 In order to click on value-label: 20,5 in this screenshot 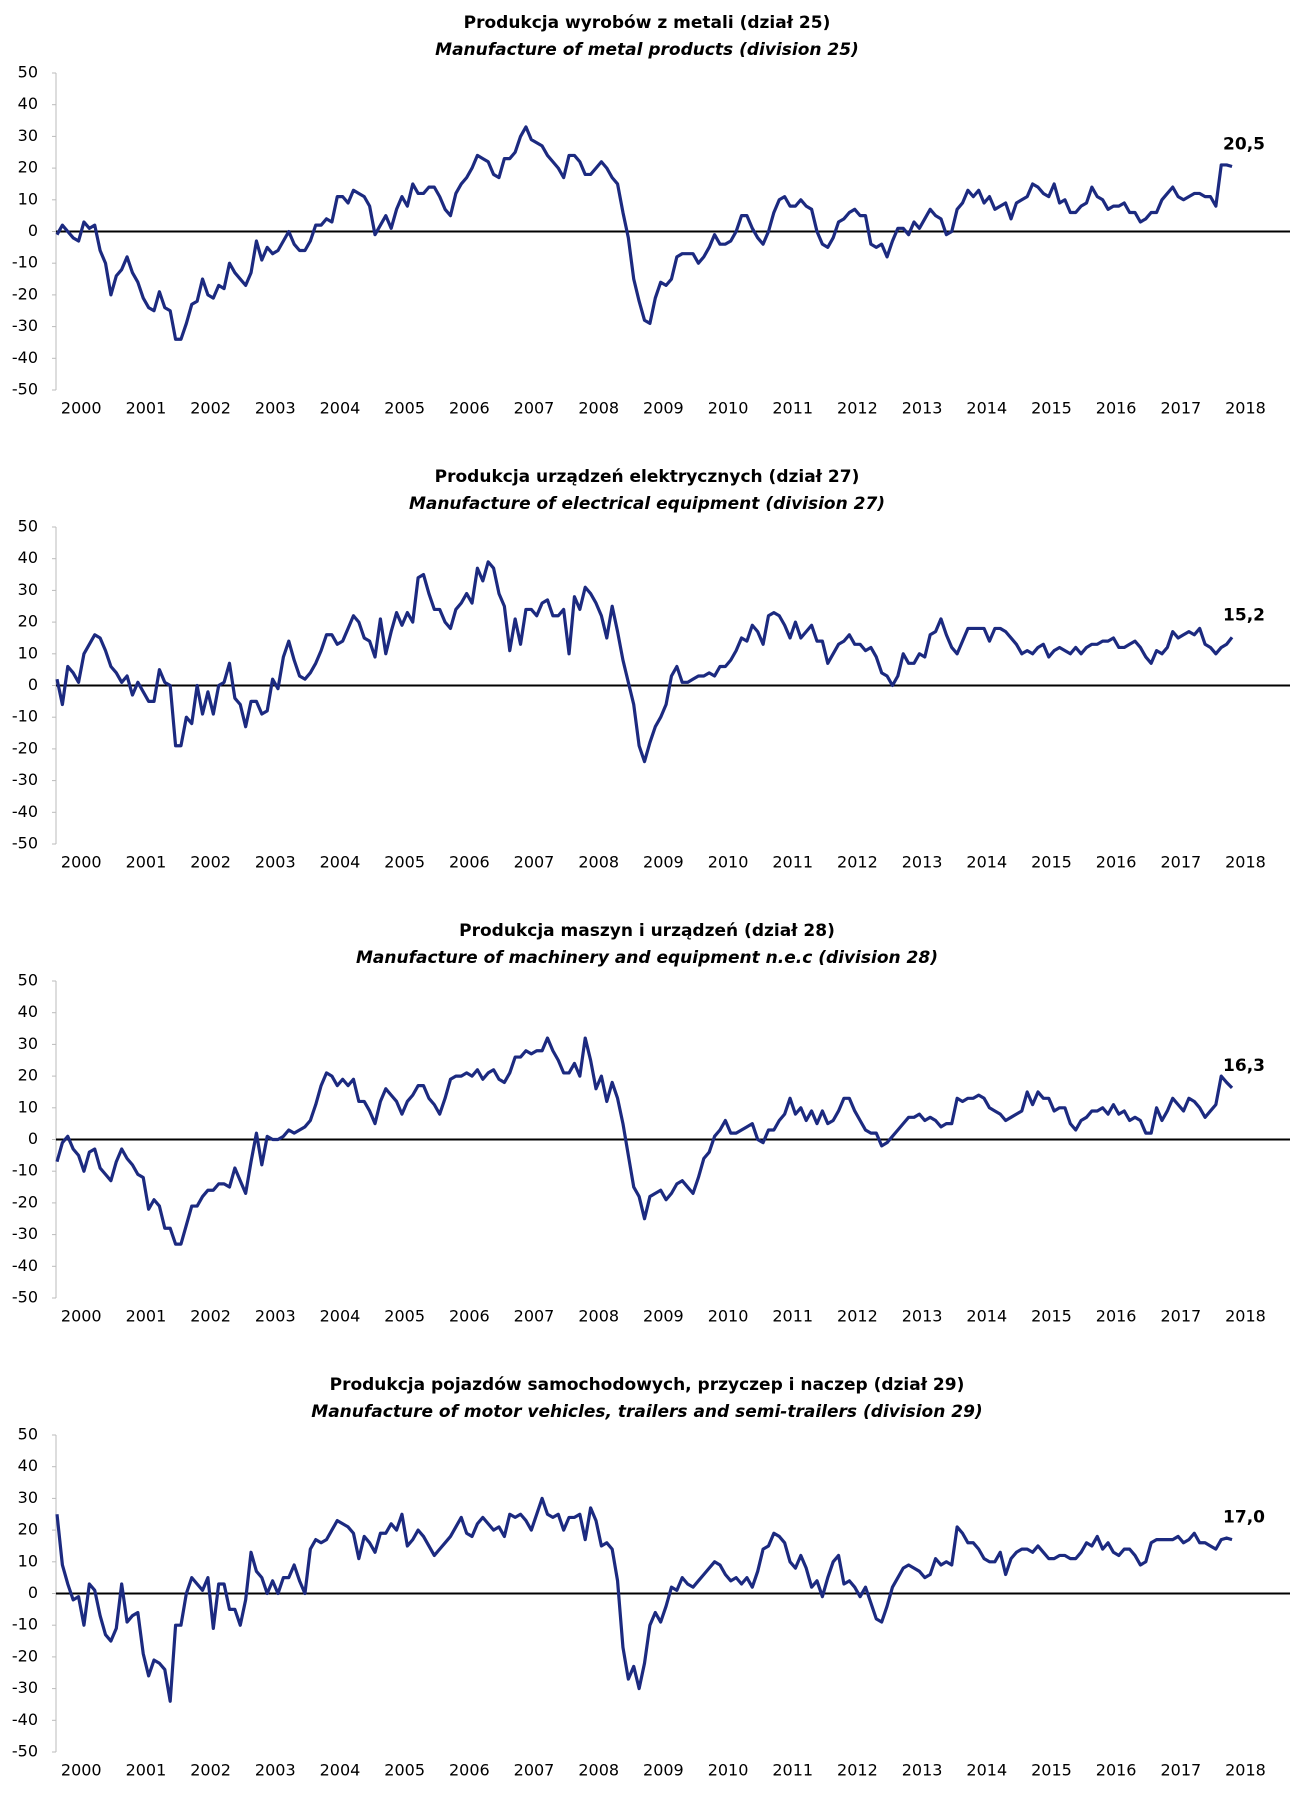, I will do `click(1244, 145)`.